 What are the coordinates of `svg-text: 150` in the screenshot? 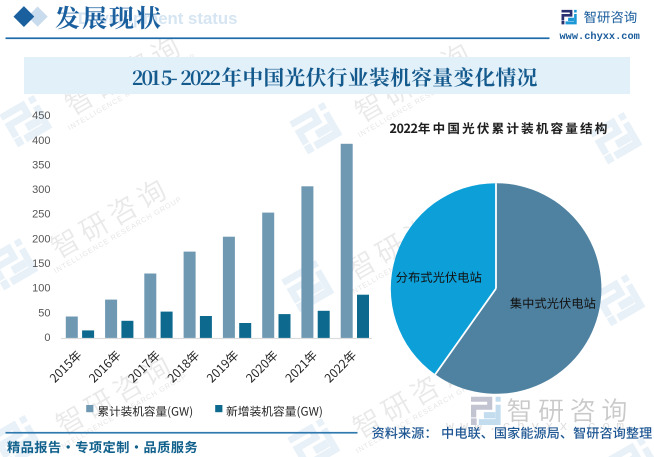 It's located at (41, 264).